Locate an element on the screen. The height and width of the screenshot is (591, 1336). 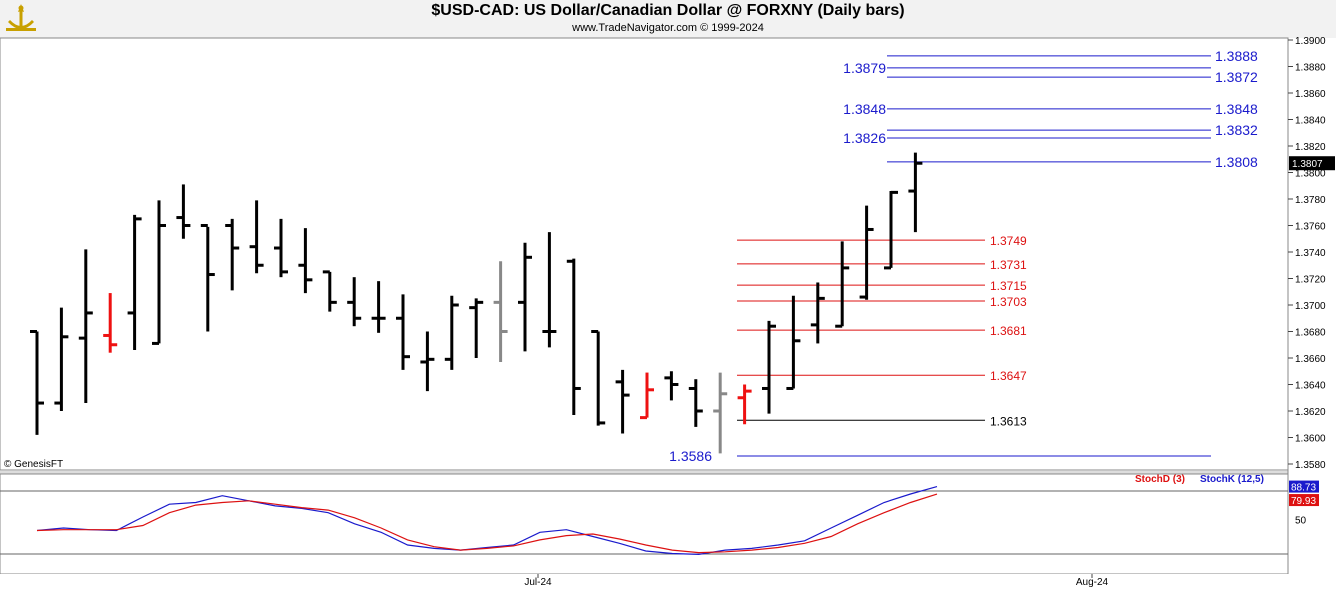
stochd-value-label: 79.93 is located at coordinates (1303, 501).